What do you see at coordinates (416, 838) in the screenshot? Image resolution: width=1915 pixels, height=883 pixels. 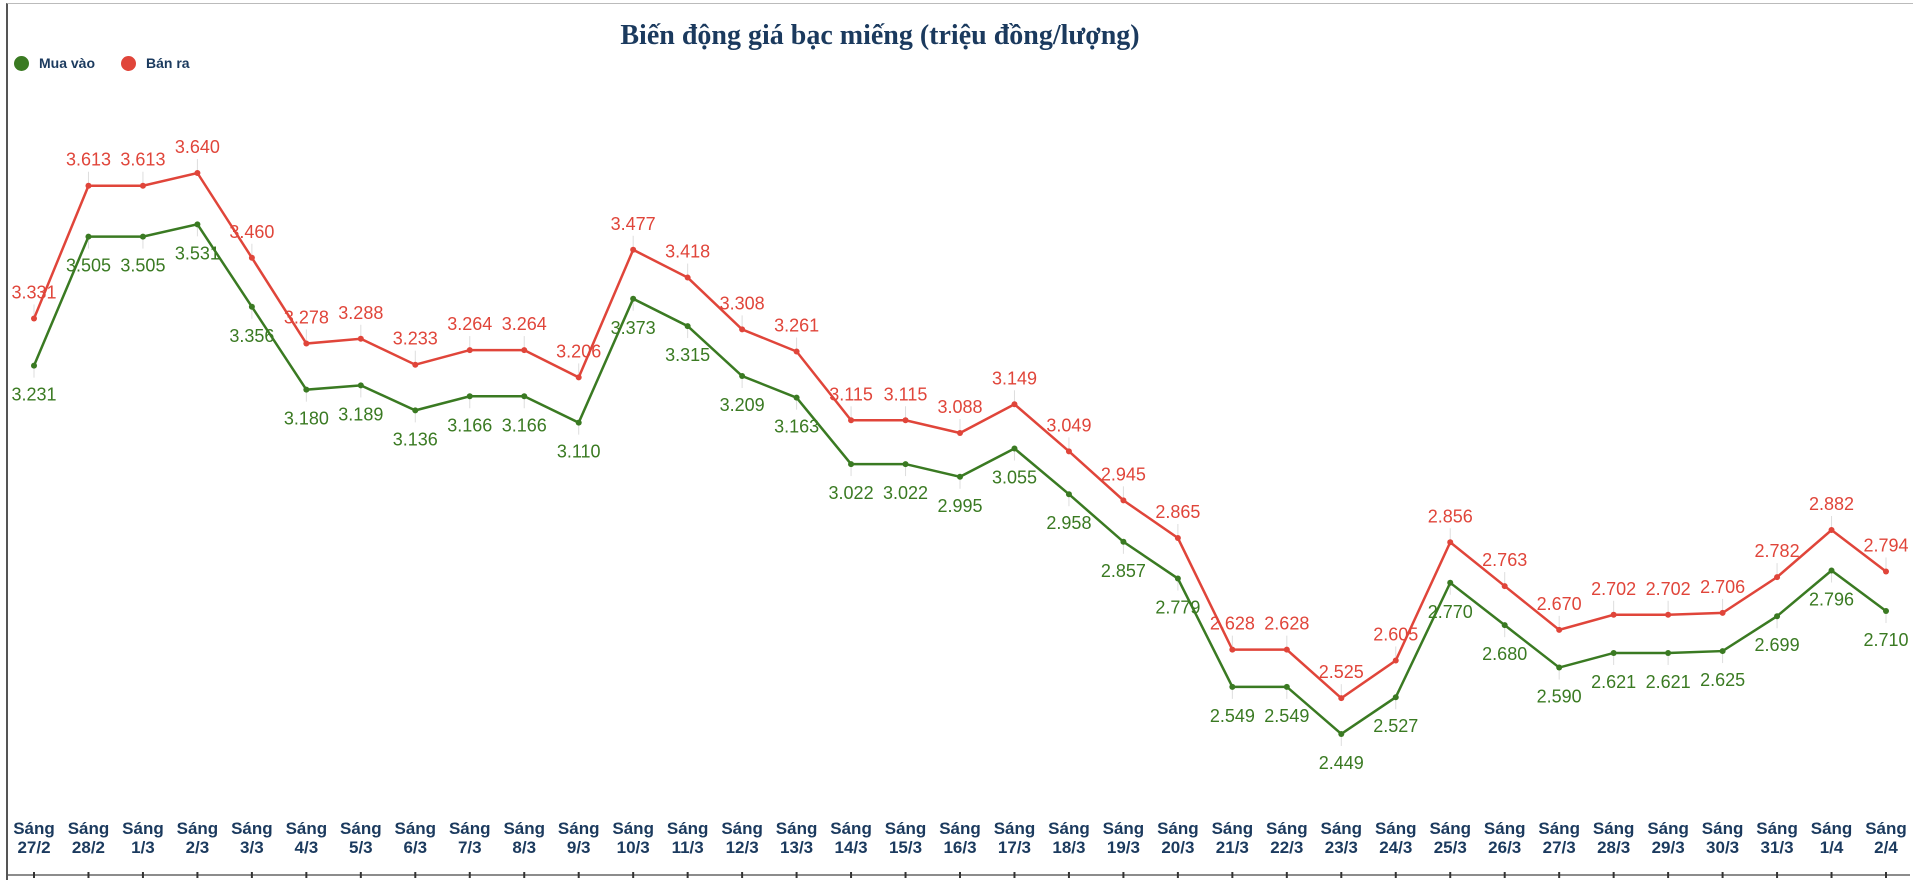 I see `x-tick-label: Sáng 6/3` at bounding box center [416, 838].